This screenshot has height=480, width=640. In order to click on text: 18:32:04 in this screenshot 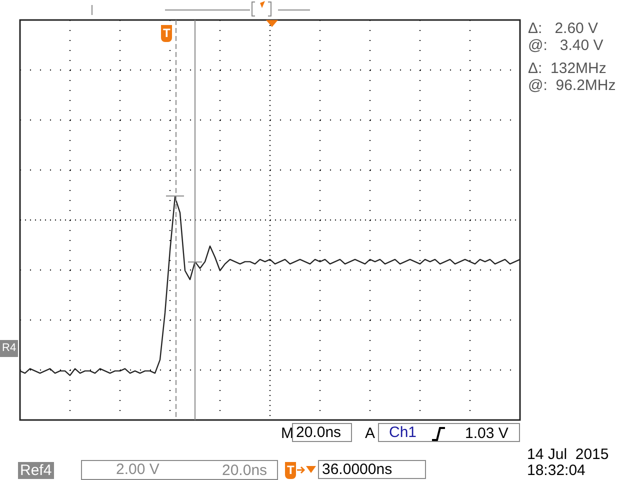, I will do `click(556, 470)`.